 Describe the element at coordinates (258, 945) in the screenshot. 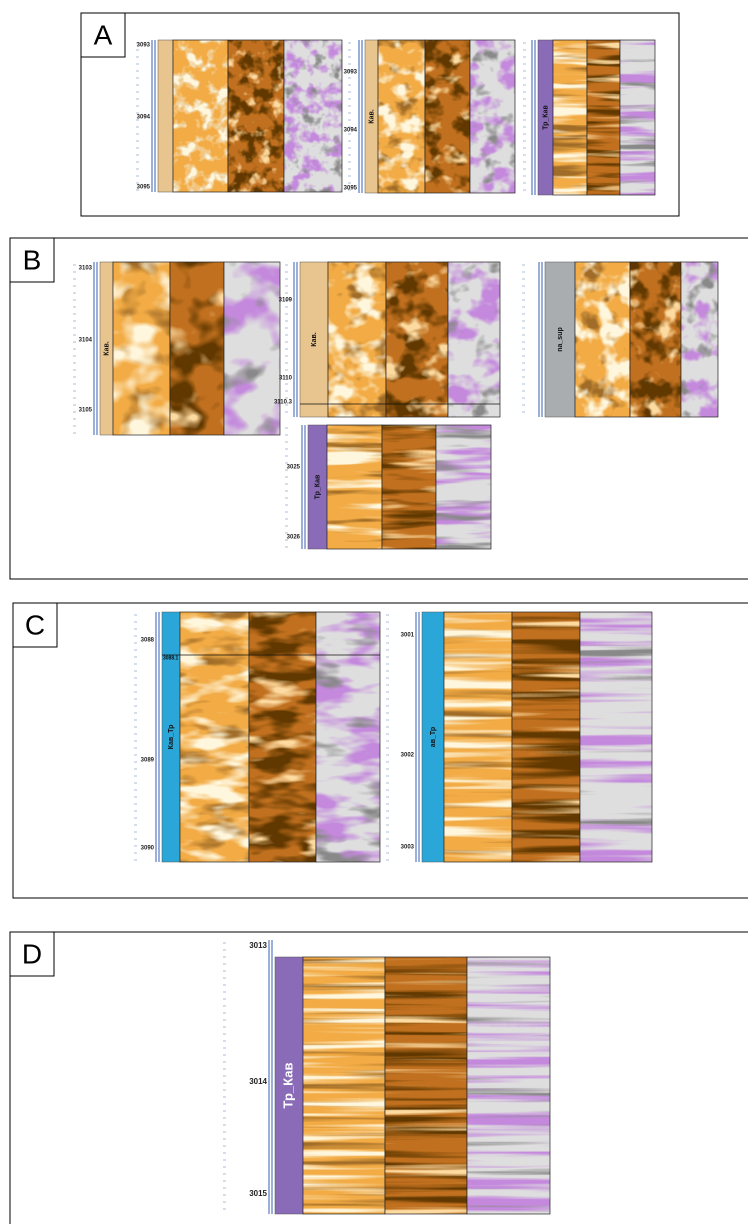

I see `depth-label: 3013` at that location.